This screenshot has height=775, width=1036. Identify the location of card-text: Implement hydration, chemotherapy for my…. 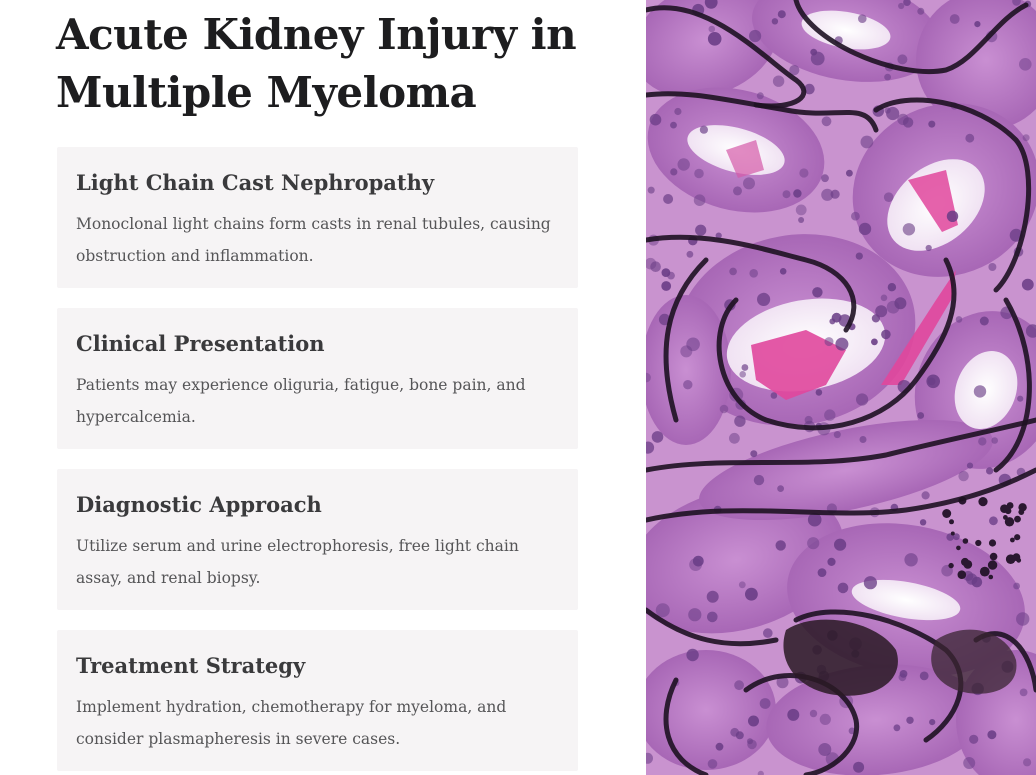
(291, 723).